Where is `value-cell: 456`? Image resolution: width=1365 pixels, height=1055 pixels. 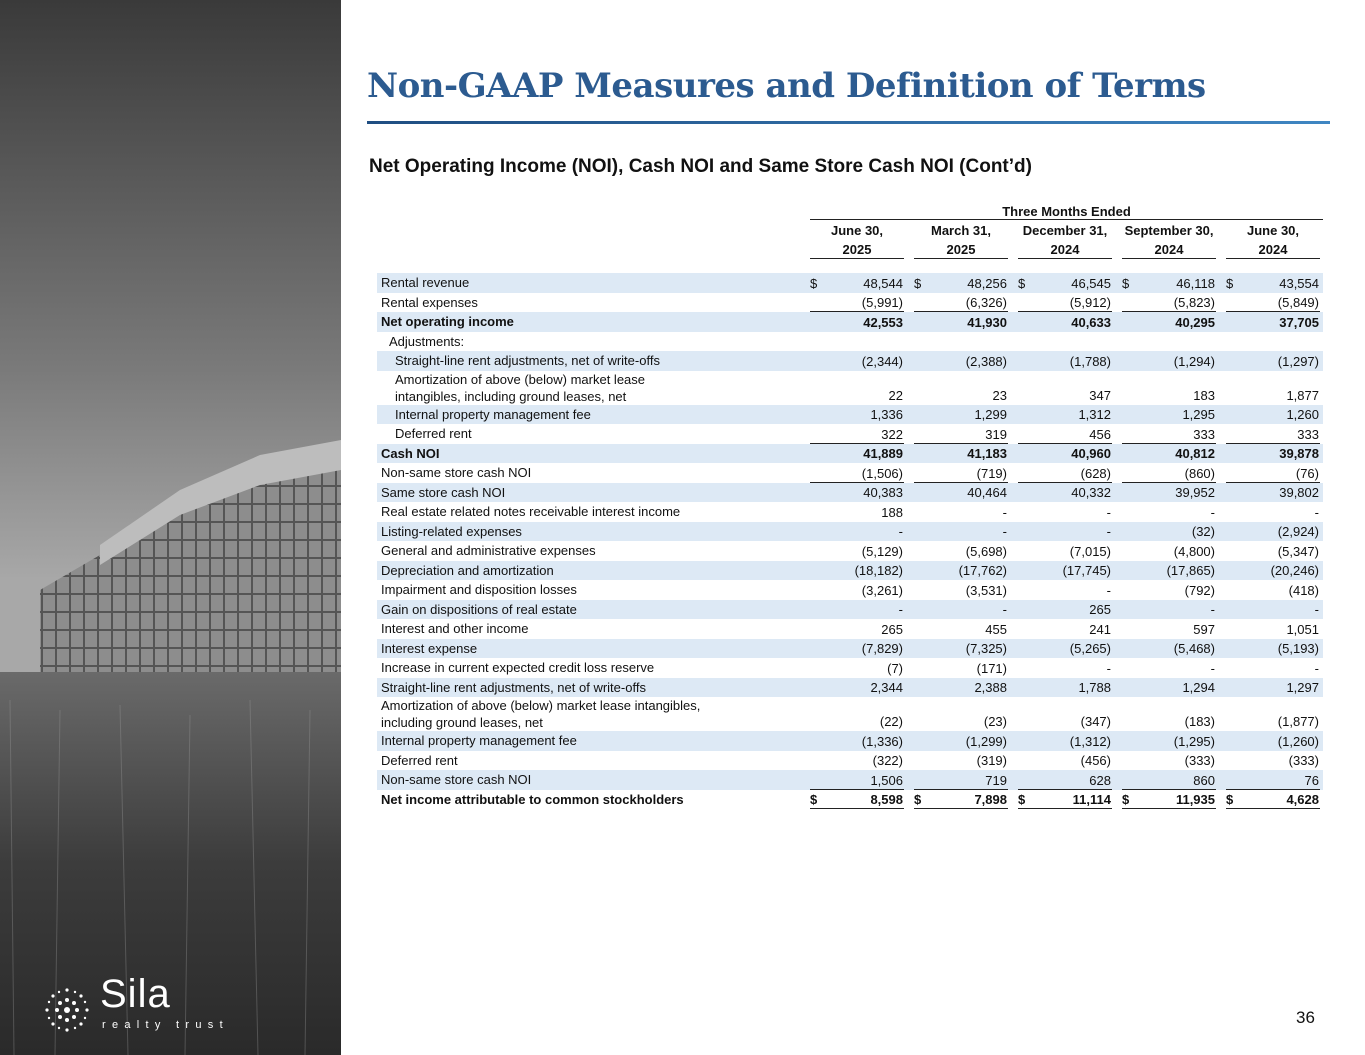 value-cell: 456 is located at coordinates (1063, 434).